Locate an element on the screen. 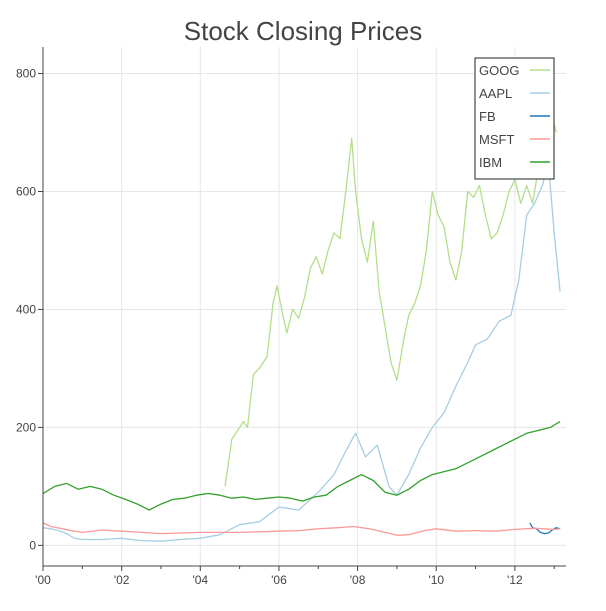 Image resolution: width=606 pixels, height=611 pixels. y-tick-label: 800 is located at coordinates (26, 74).